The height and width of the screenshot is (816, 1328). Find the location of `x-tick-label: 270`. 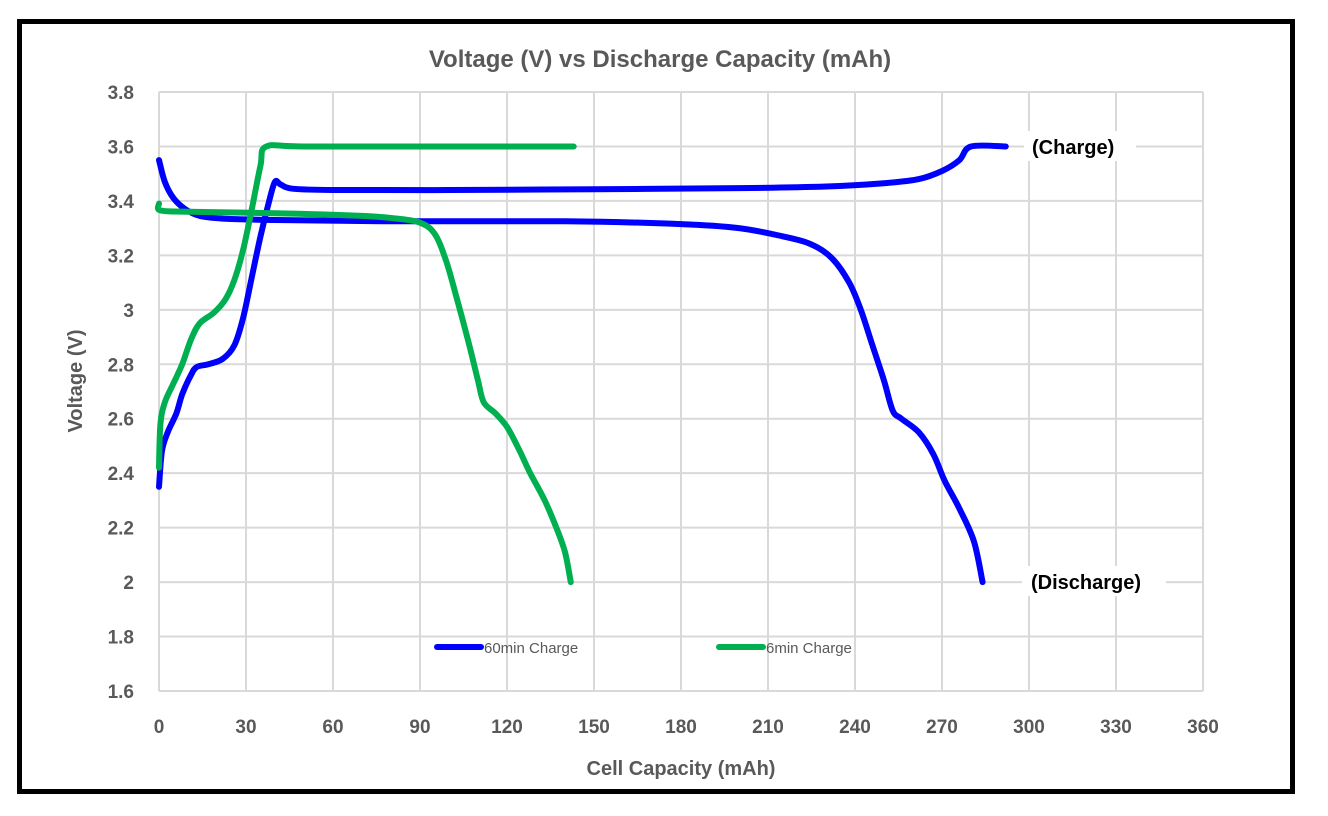

x-tick-label: 270 is located at coordinates (942, 727).